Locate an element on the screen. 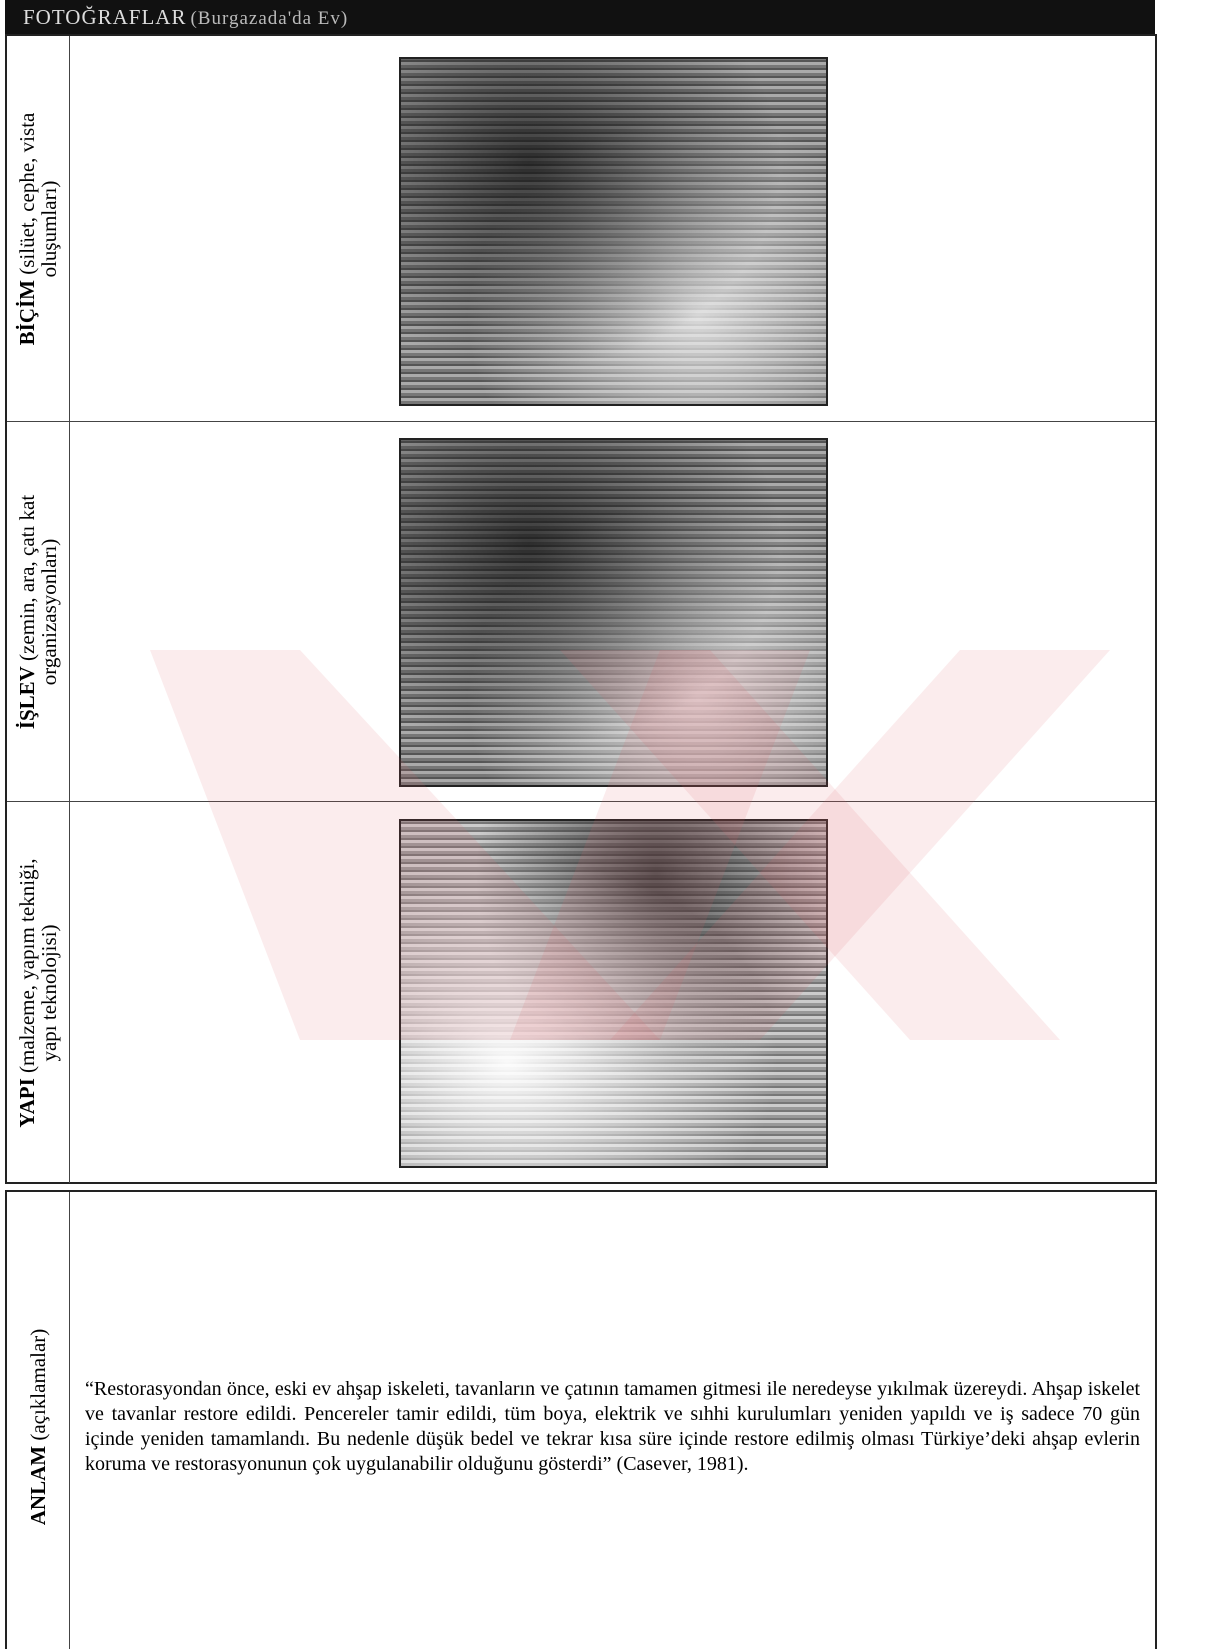 The width and height of the screenshot is (1213, 1649). header: FOTOĞRAFLAR (Burgazada'da Ev) is located at coordinates (580, 17).